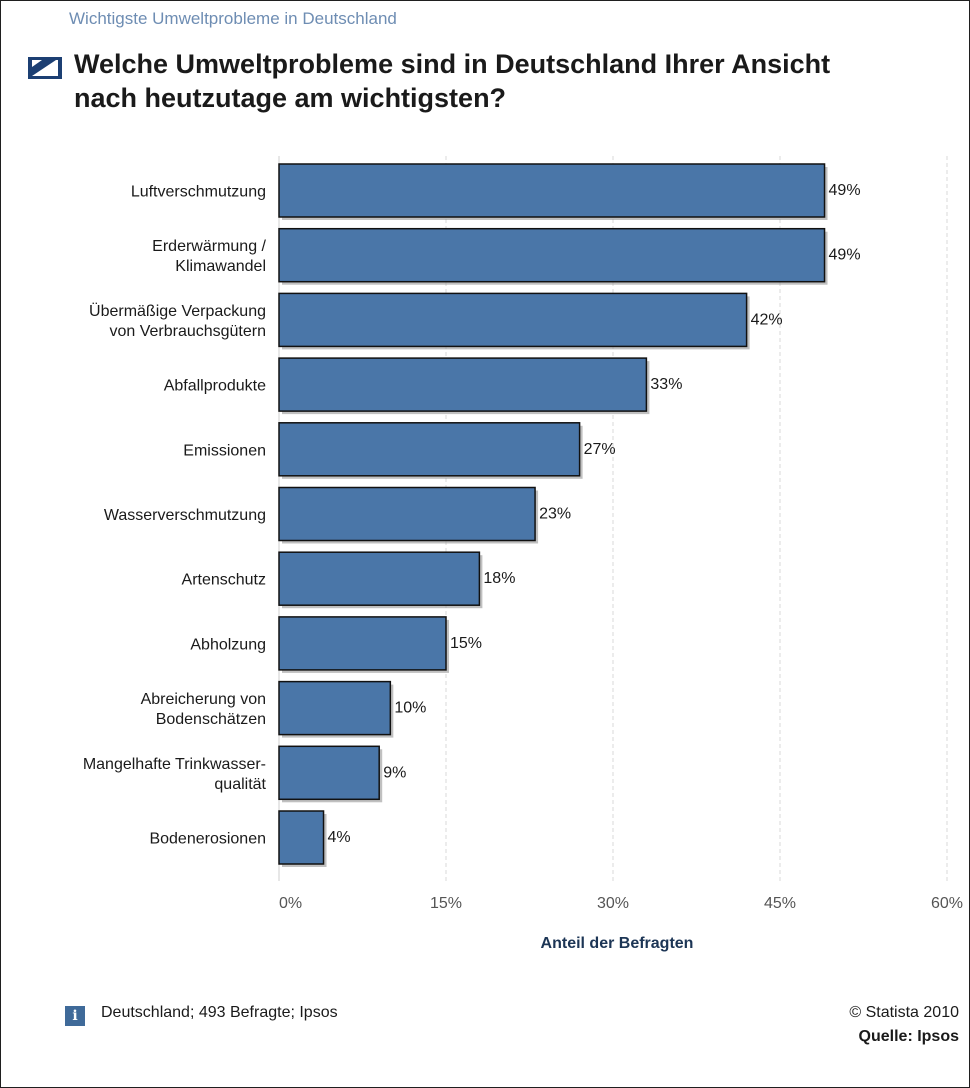 The image size is (970, 1088). What do you see at coordinates (947, 903) in the screenshot?
I see `x-tick-label: 60%` at bounding box center [947, 903].